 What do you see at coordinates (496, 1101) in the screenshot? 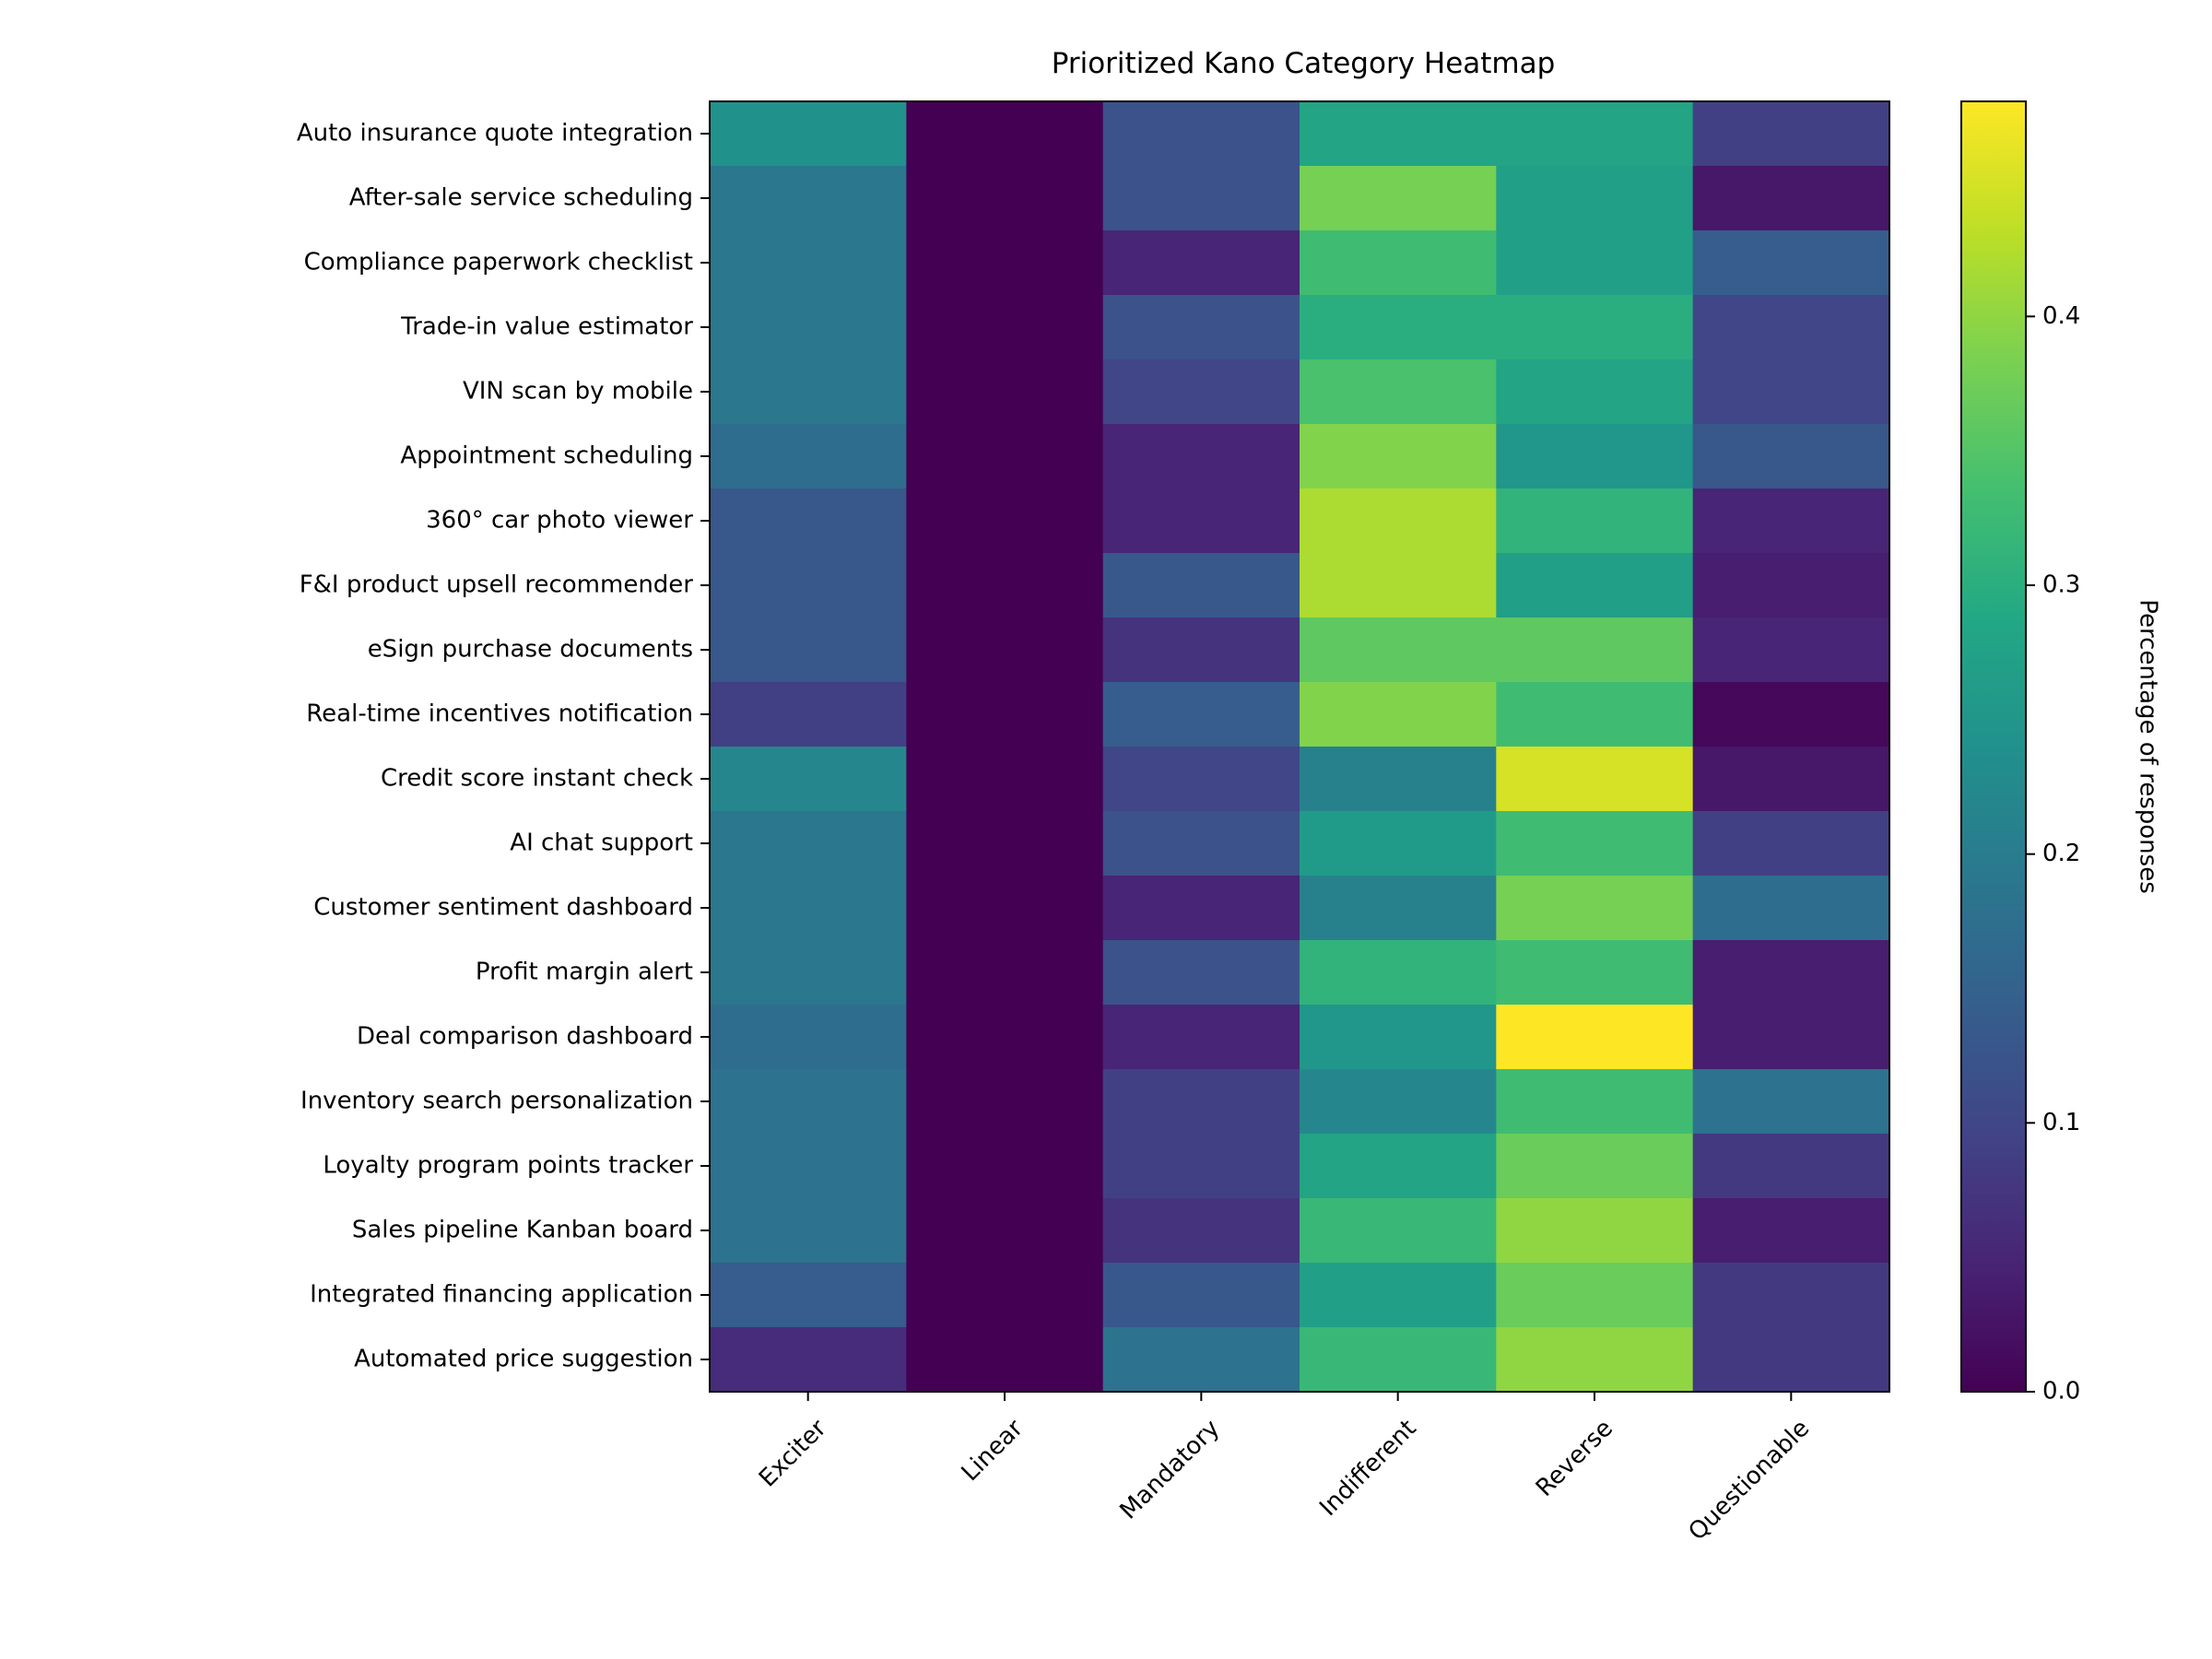
I see `y-tick-label: Inventory search personalization` at bounding box center [496, 1101].